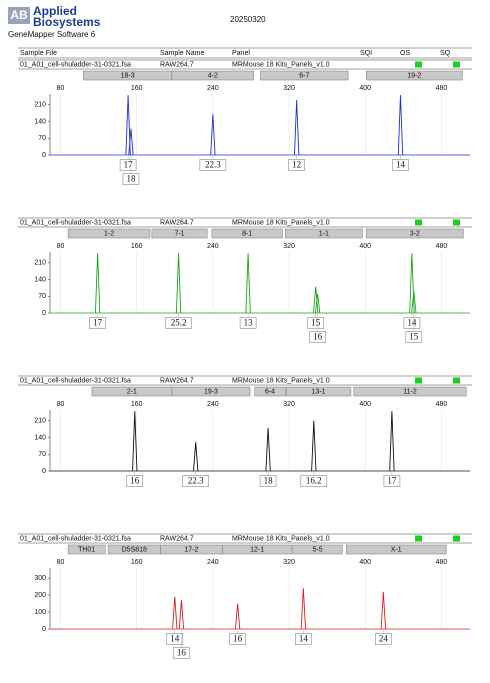 The height and width of the screenshot is (683, 490). I want to click on locus-name: 1-2, so click(109, 234).